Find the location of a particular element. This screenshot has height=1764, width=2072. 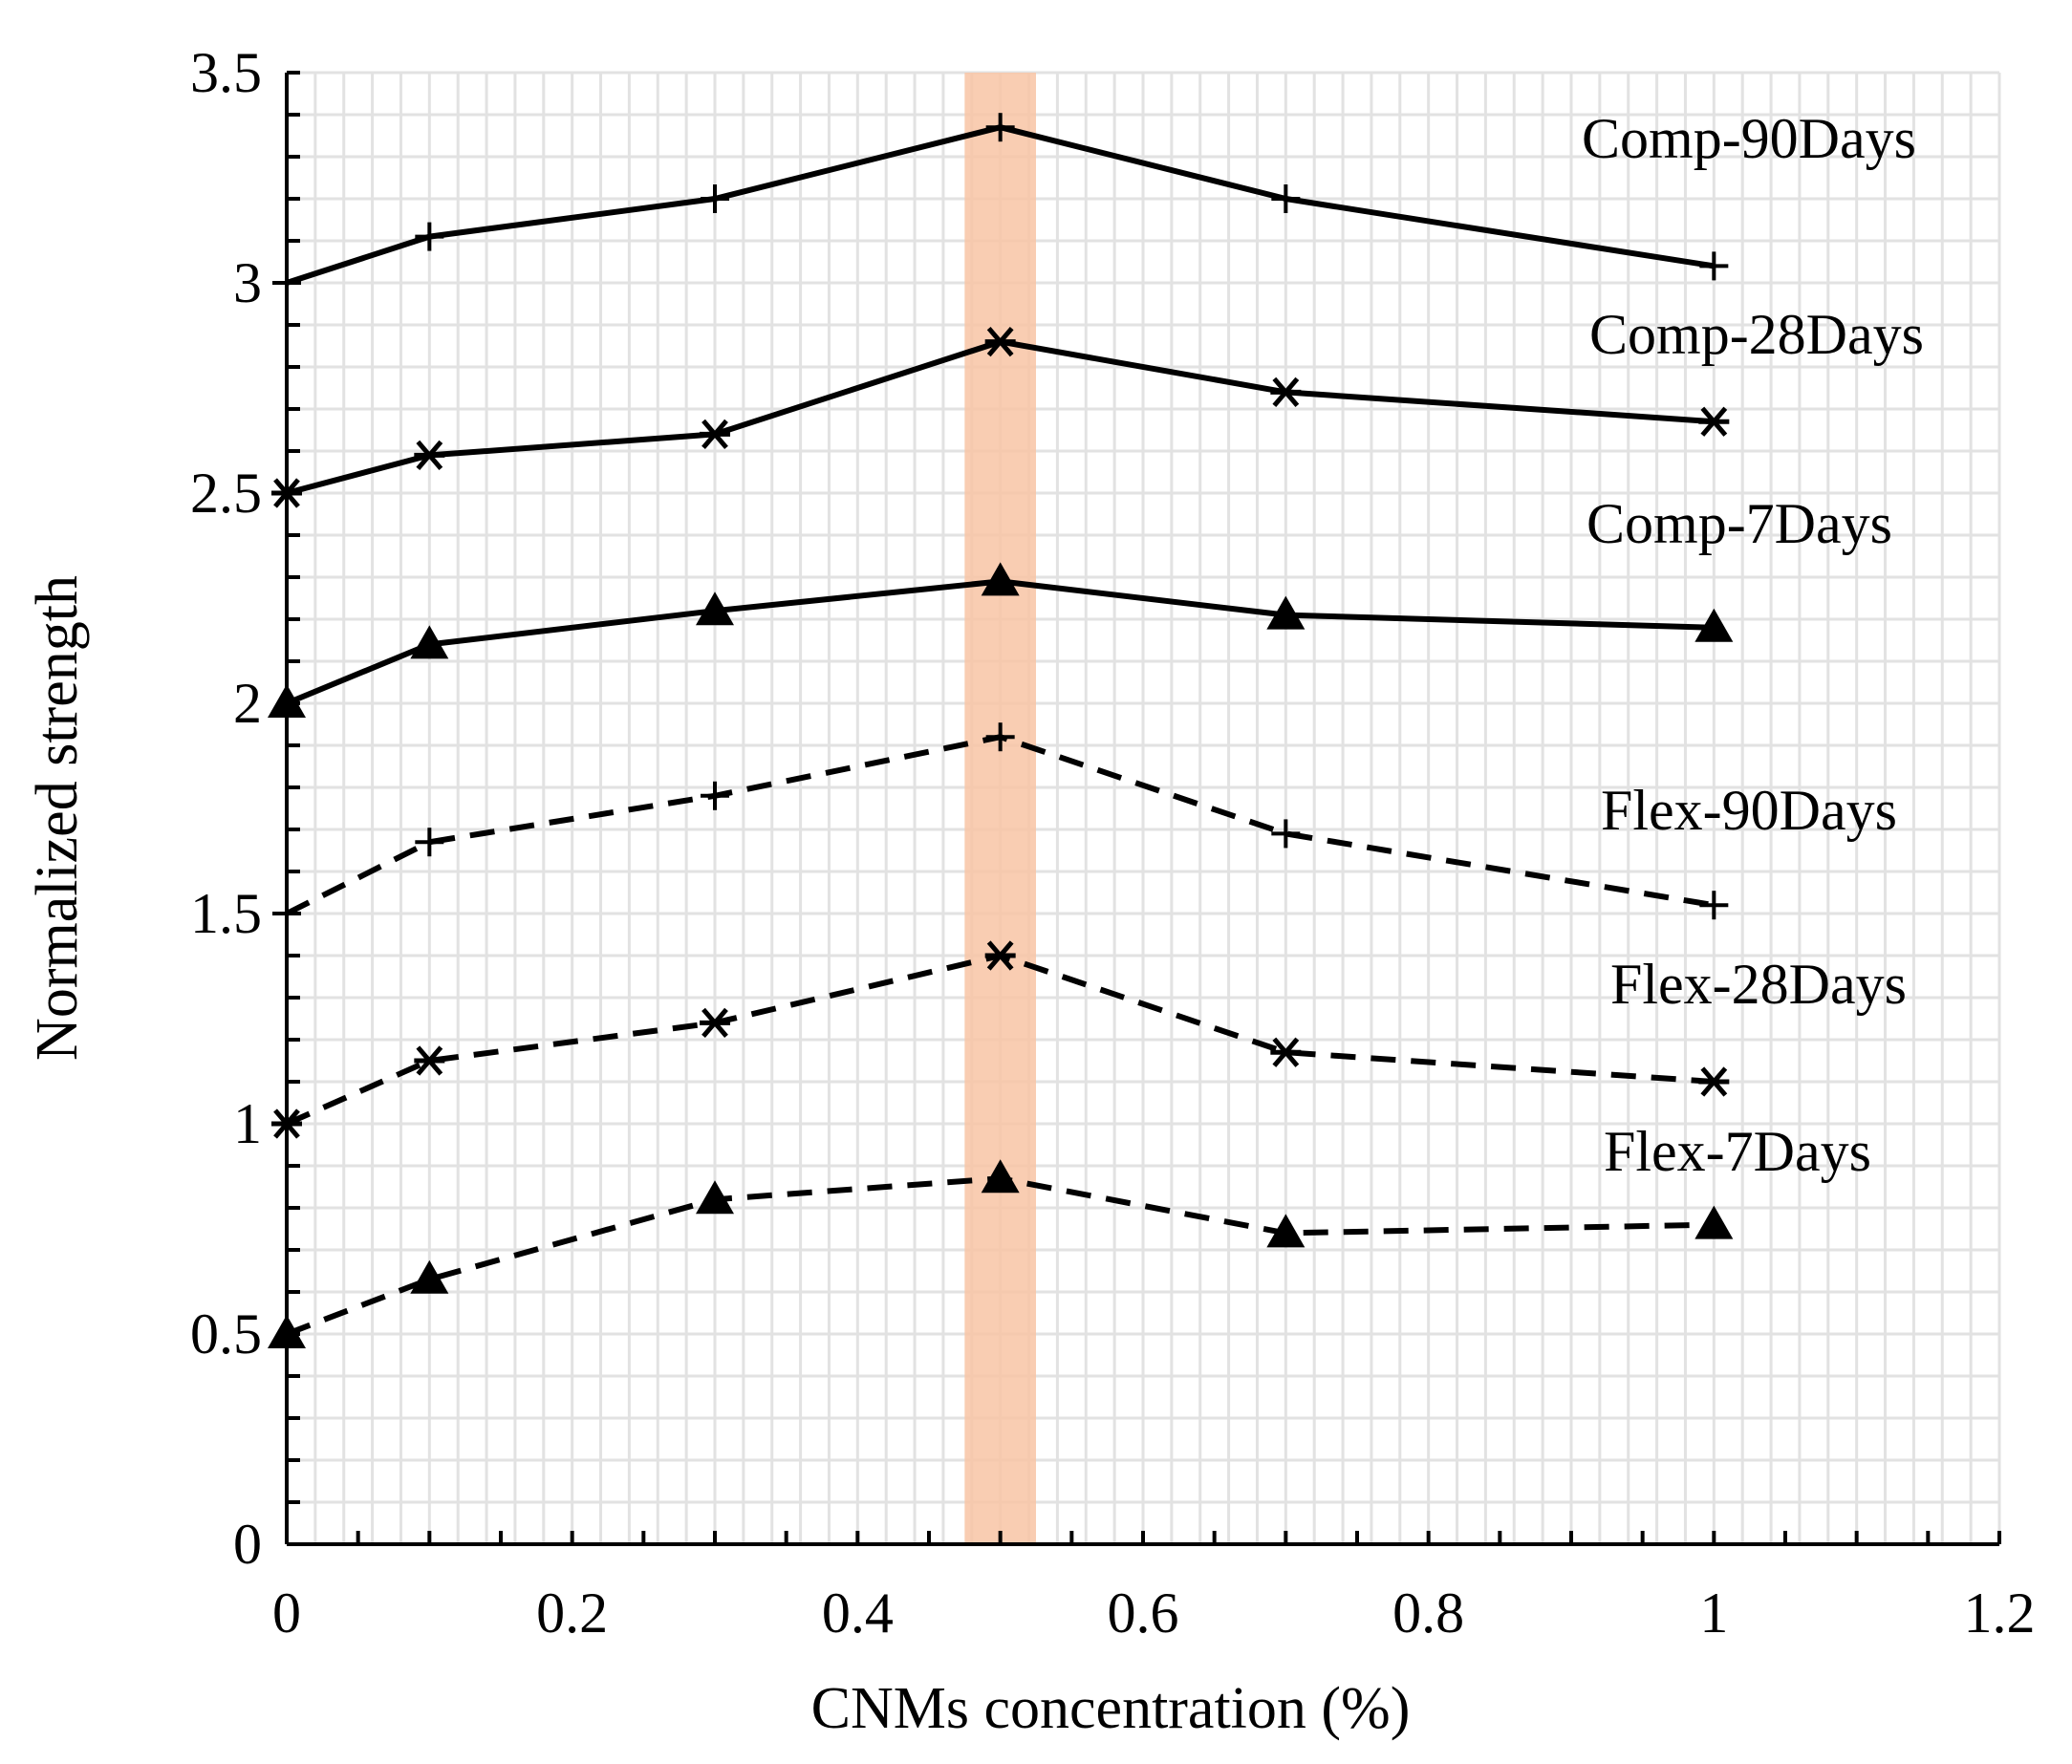

x-tick-label: 0.4 is located at coordinates (858, 1613).